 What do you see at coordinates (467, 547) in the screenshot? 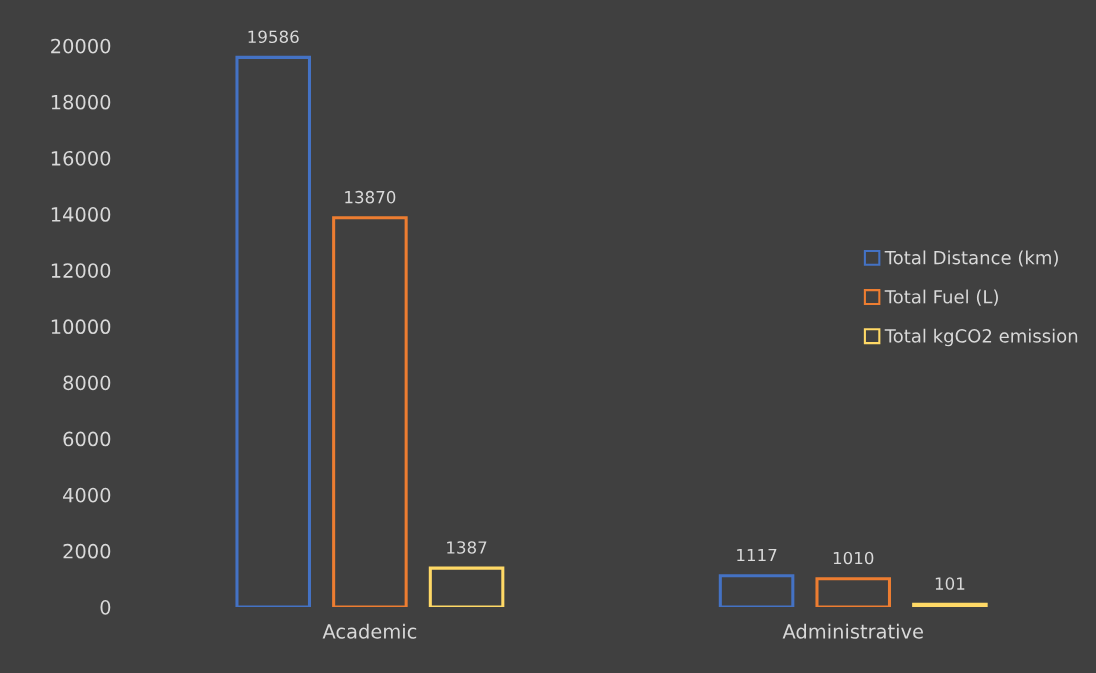
I see `data-label: 1387` at bounding box center [467, 547].